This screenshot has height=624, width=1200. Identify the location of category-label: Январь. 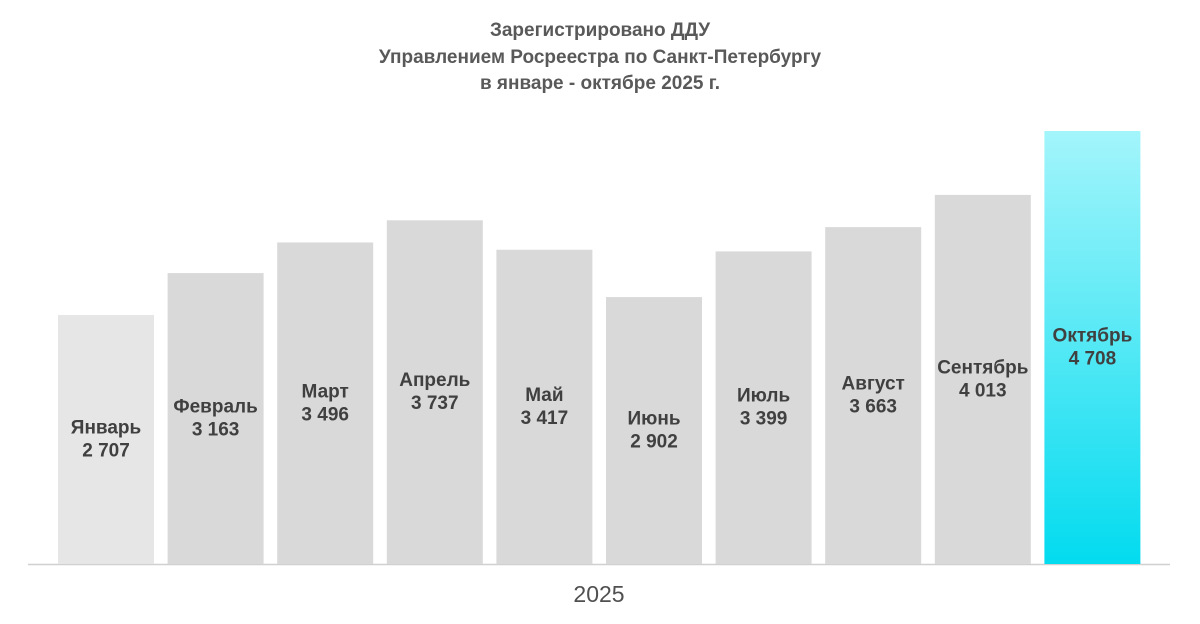
(106, 428).